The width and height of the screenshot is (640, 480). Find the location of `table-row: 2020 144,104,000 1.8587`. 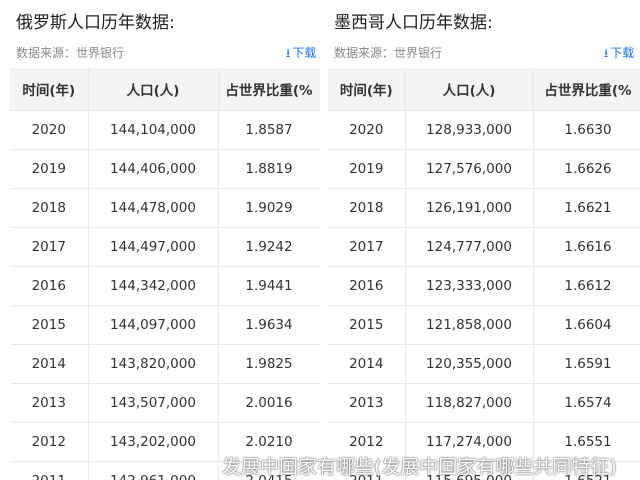

table-row: 2020 144,104,000 1.8587 is located at coordinates (165, 130).